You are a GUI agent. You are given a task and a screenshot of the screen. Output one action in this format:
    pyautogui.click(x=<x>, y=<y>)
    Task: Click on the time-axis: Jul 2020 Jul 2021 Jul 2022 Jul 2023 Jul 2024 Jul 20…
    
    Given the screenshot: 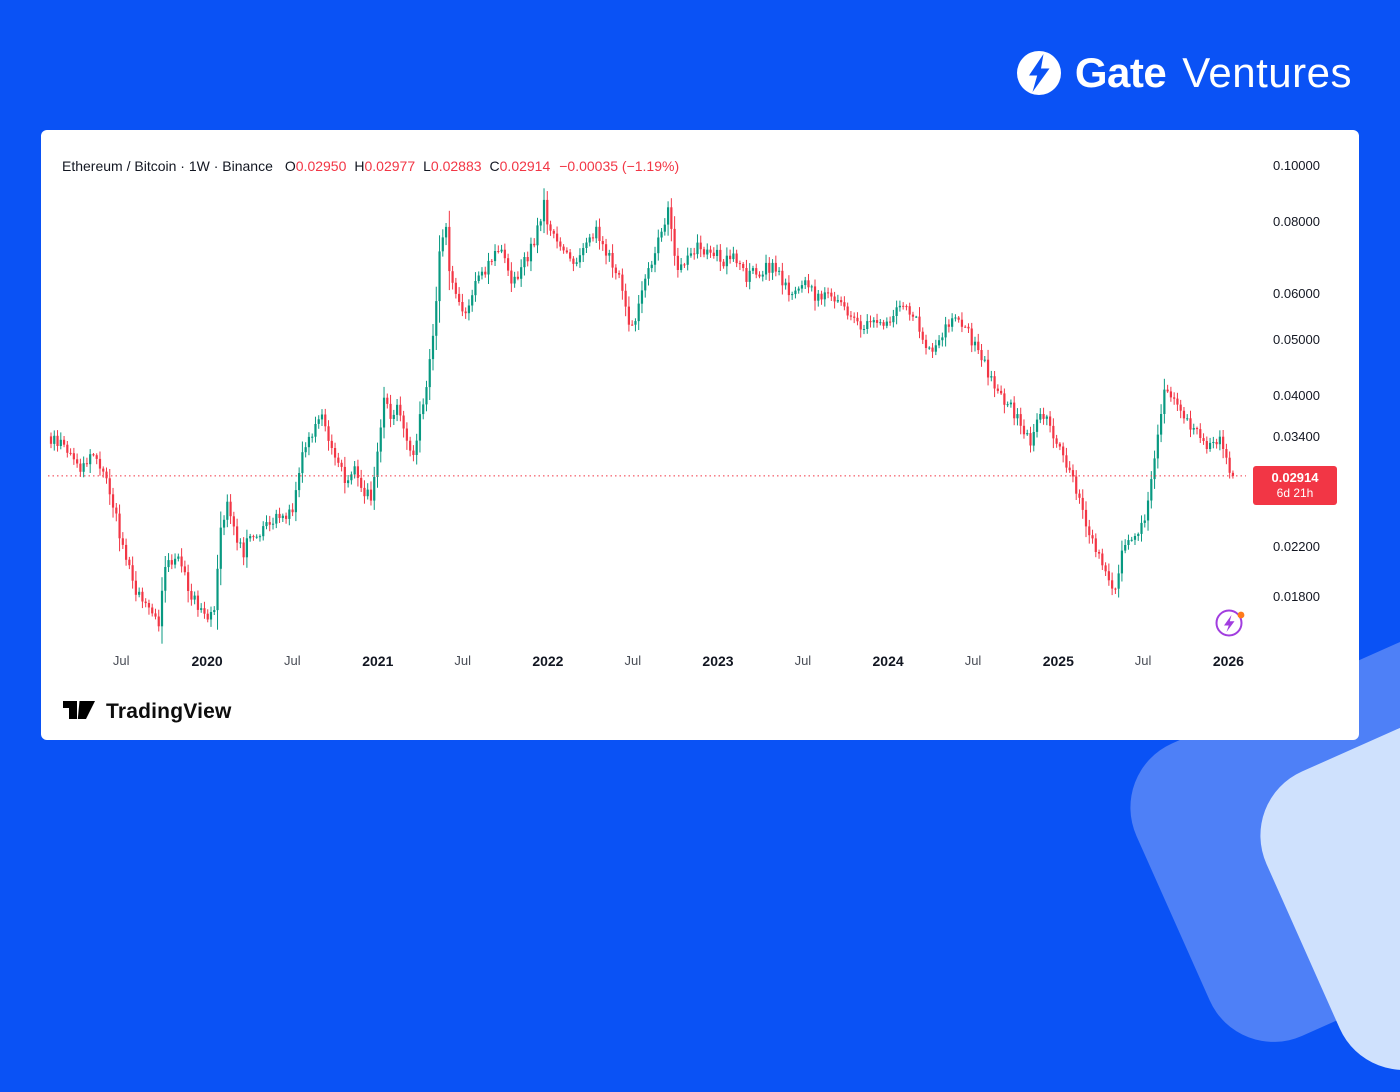 What is the action you would take?
    pyautogui.click(x=646, y=663)
    